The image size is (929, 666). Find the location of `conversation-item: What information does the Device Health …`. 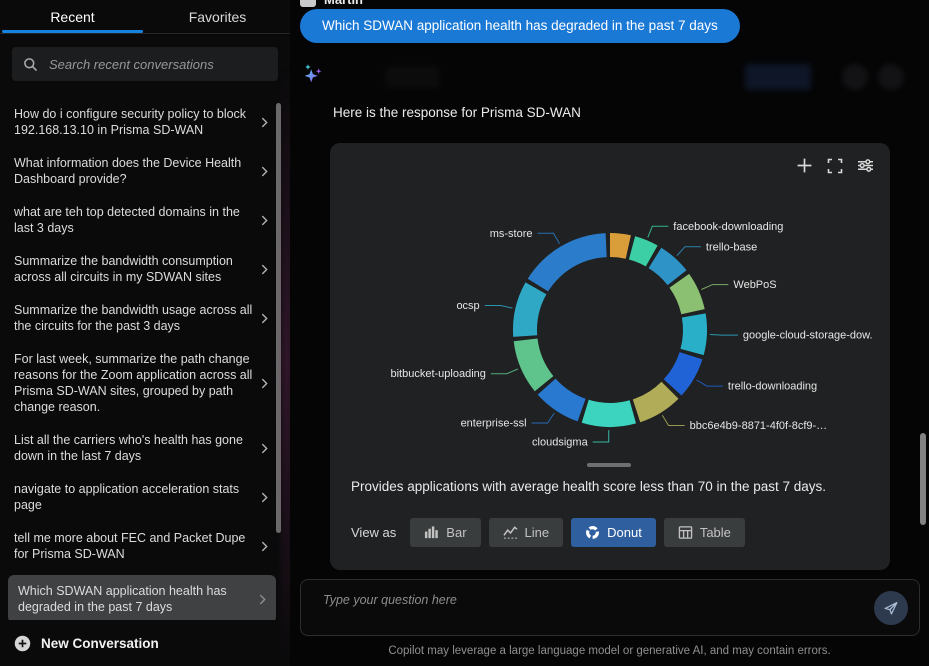

conversation-item: What information does the Device Health … is located at coordinates (141, 171).